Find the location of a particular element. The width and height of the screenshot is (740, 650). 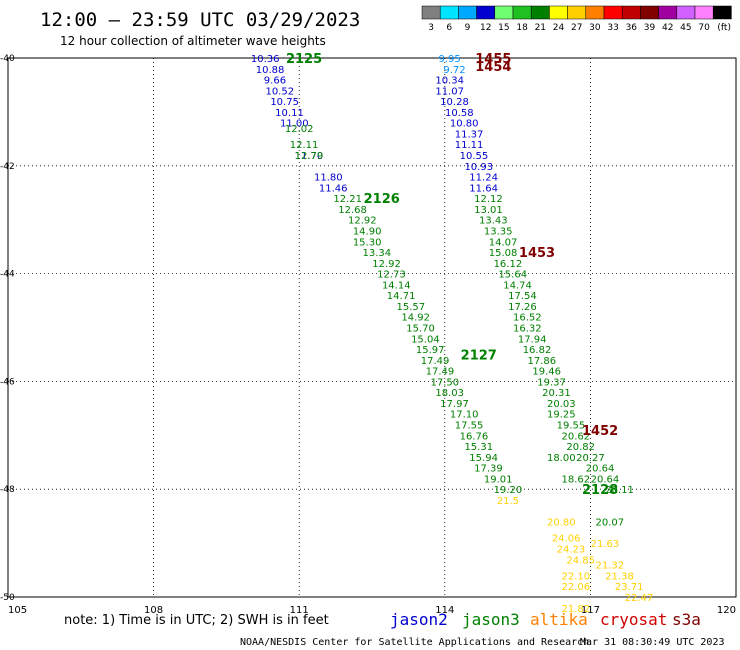

data-point-jason3: 17.97 is located at coordinates (454, 404).